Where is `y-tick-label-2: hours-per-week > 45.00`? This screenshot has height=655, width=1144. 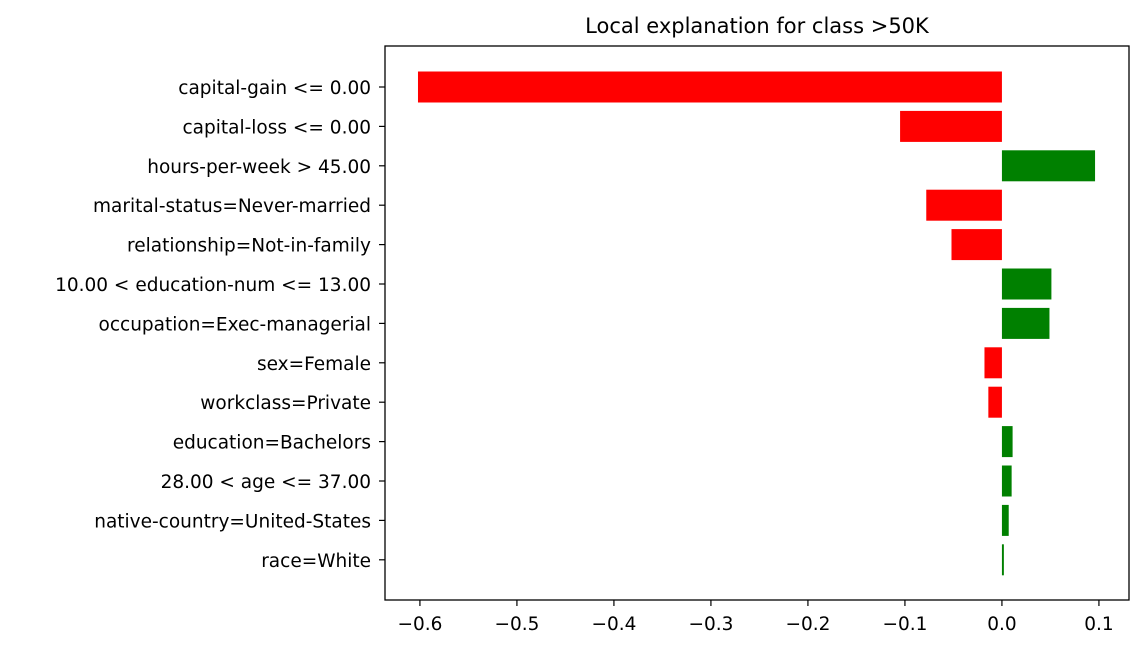
y-tick-label-2: hours-per-week > 45.00 is located at coordinates (259, 167).